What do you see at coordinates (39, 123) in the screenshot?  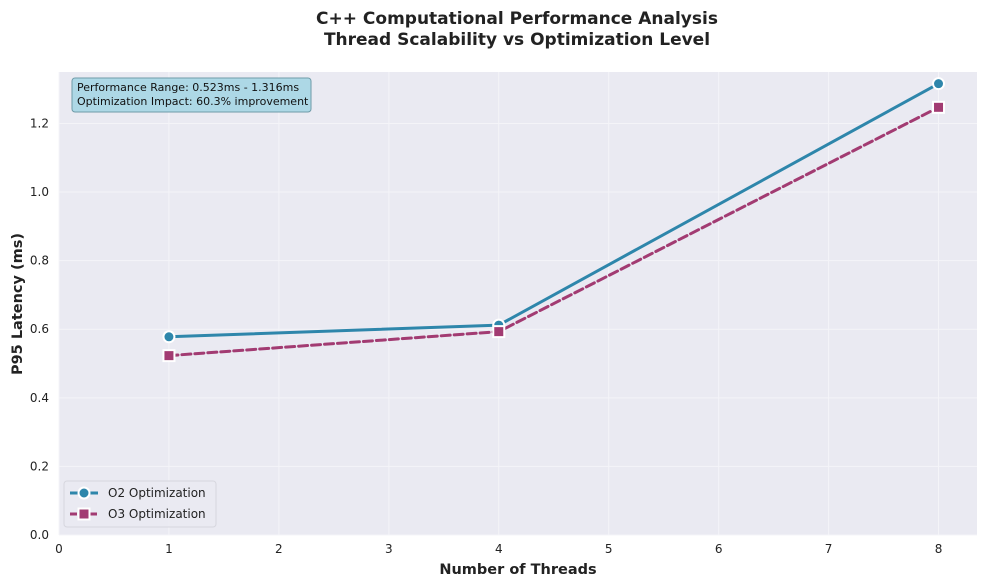 I see `y-tick-label: 1.2` at bounding box center [39, 123].